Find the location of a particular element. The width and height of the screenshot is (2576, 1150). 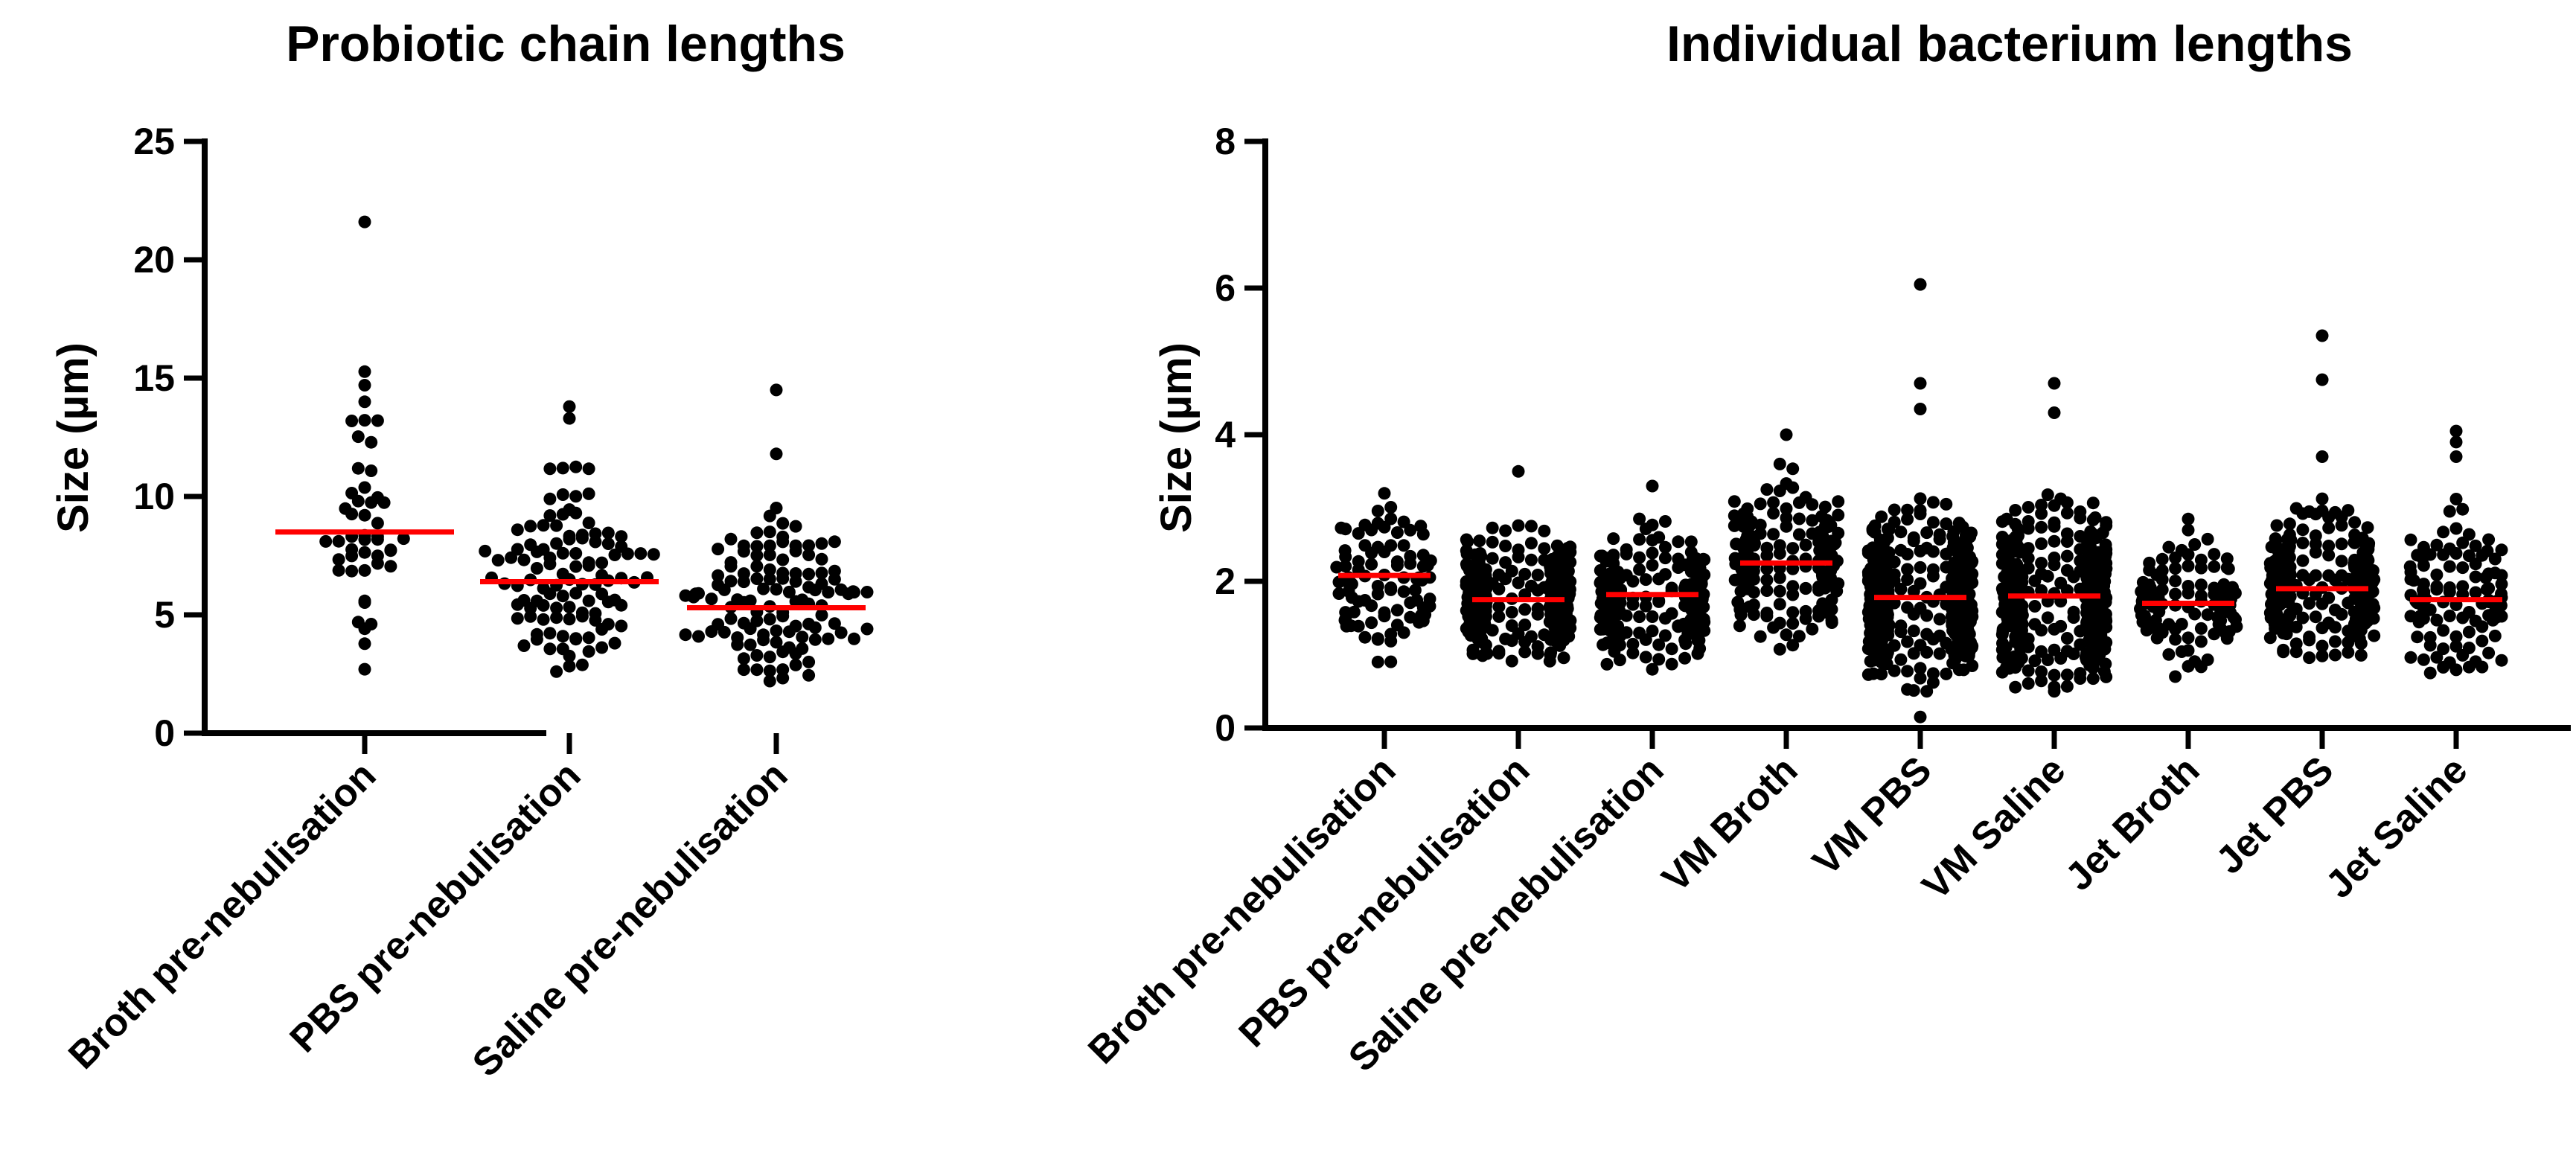

x-category-label: Jet Saline is located at coordinates (2397, 828).